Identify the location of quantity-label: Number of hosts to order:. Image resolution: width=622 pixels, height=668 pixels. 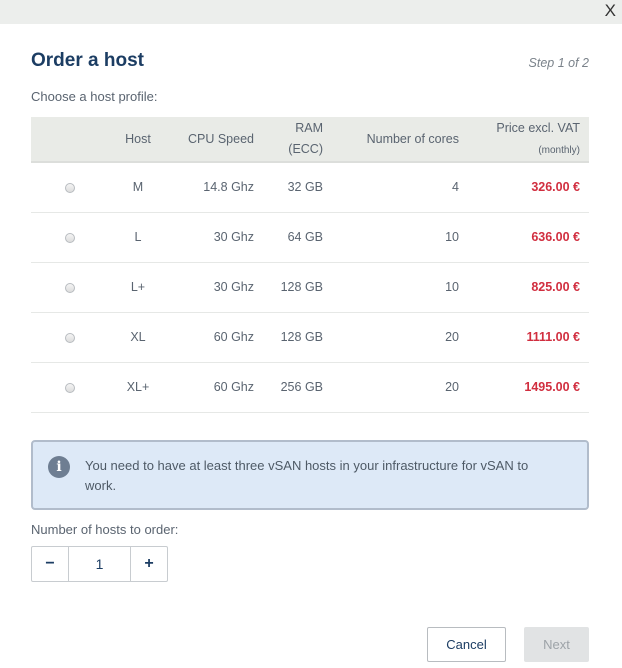
(105, 529).